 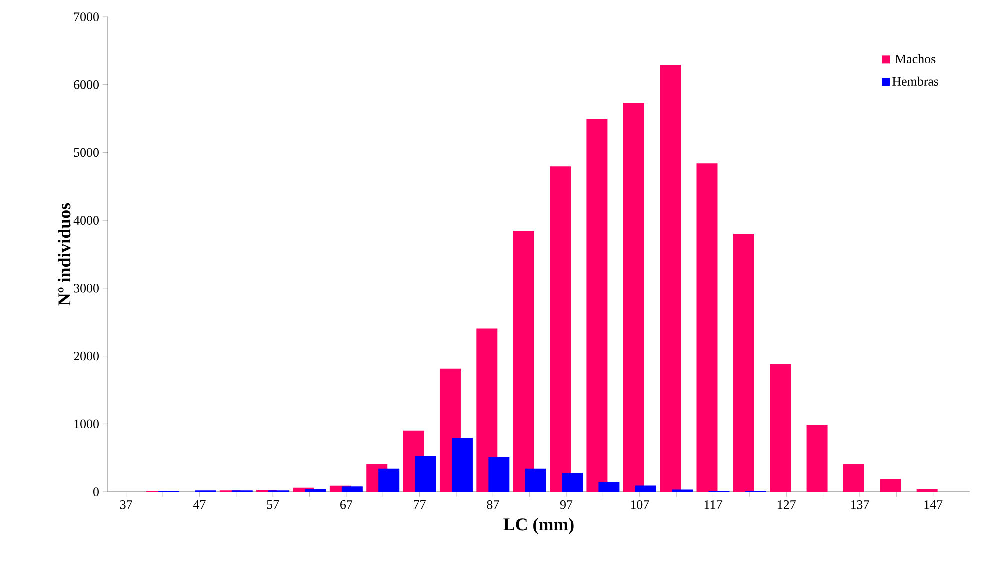 What do you see at coordinates (566, 505) in the screenshot?
I see `x-tick-label: 97` at bounding box center [566, 505].